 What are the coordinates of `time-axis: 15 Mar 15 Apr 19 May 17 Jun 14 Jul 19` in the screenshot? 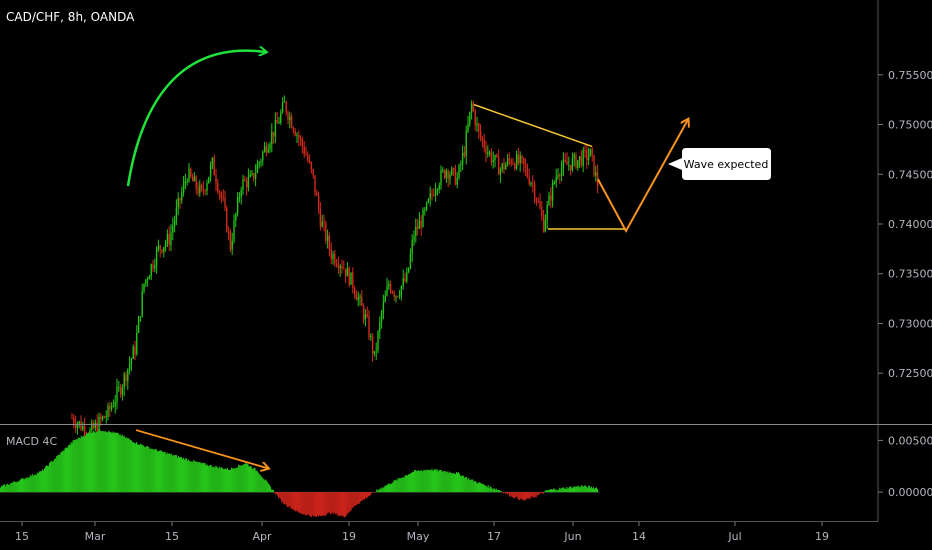 It's located at (422, 532).